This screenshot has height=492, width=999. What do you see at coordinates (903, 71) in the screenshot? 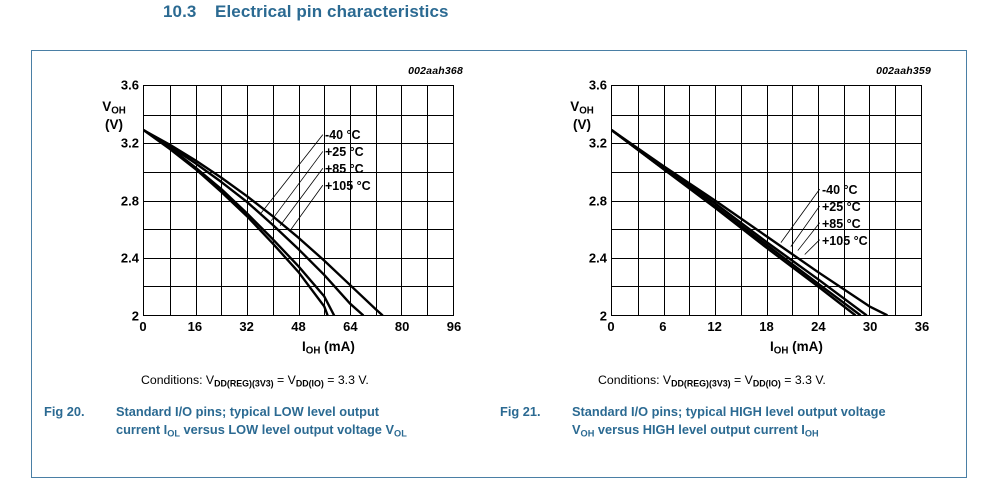
I see `chart-id-label: 002aah359` at bounding box center [903, 71].